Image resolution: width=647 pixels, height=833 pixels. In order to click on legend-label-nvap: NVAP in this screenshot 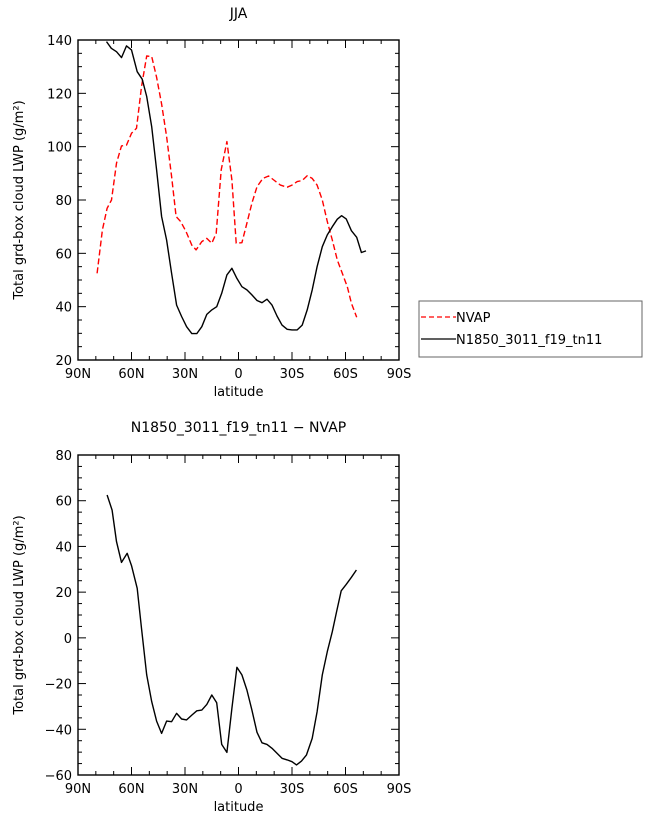, I will do `click(473, 318)`.